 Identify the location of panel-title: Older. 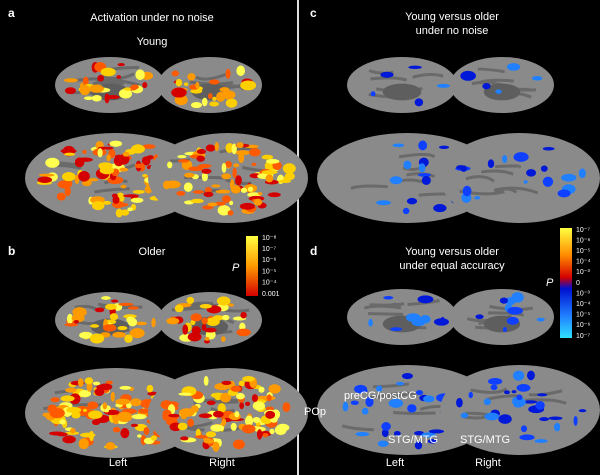
(152, 252).